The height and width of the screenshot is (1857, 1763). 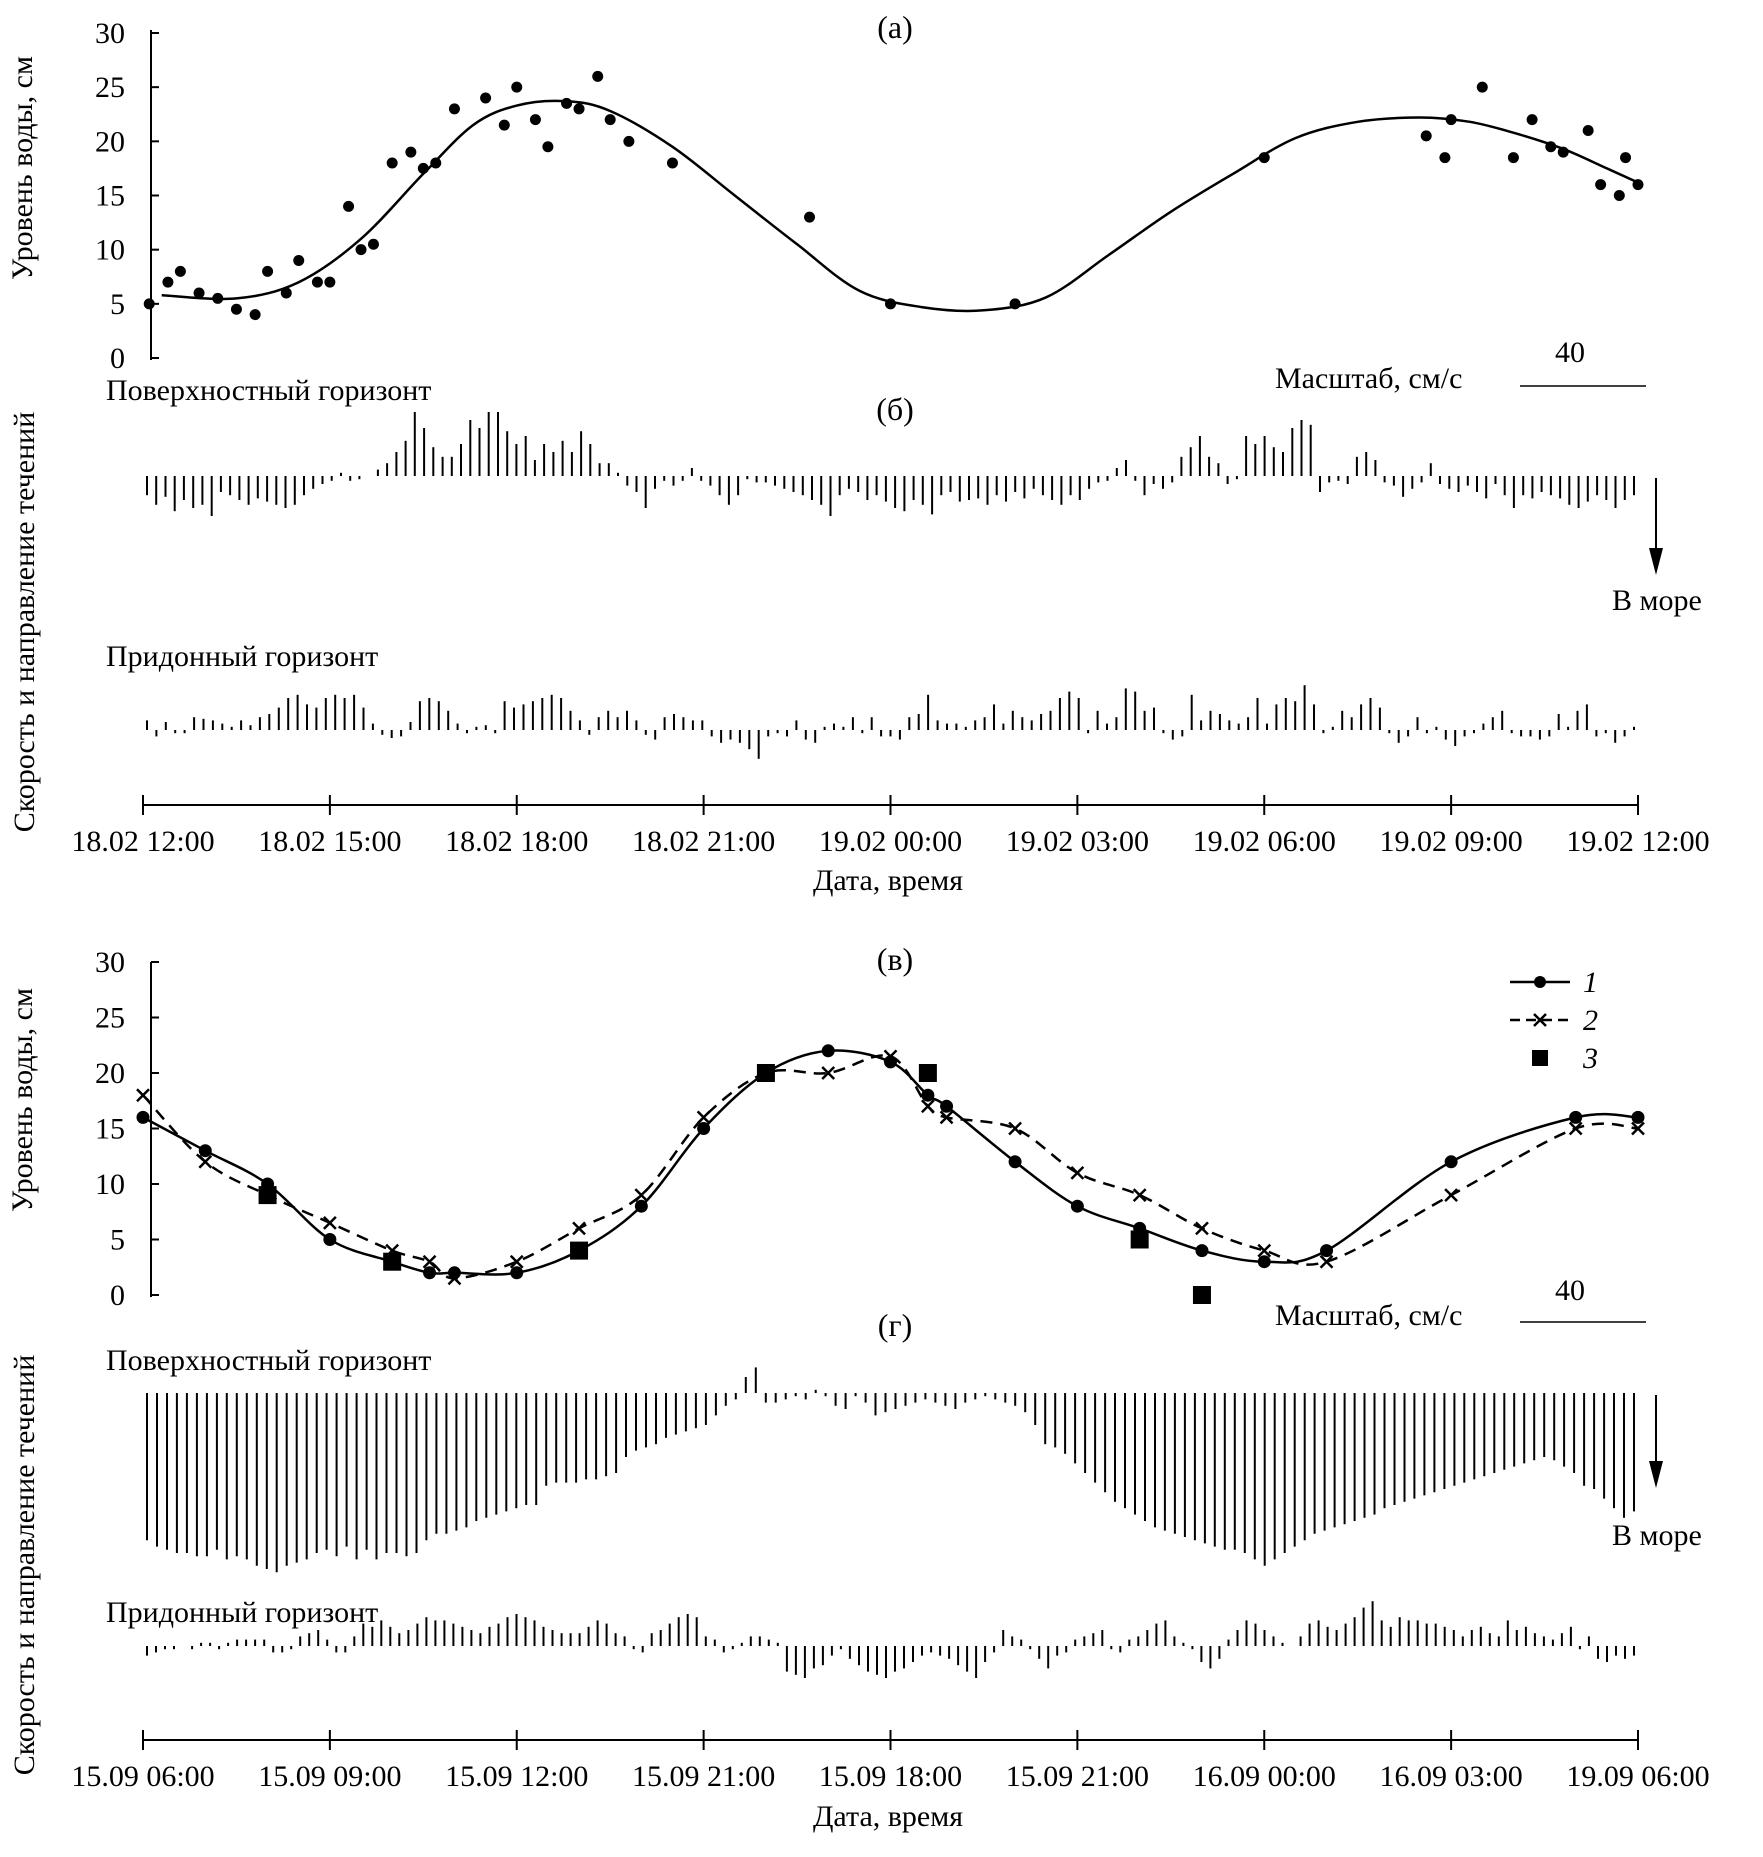 What do you see at coordinates (1450, 1776) in the screenshot?
I see `x-tick-label: 16.09 03:00` at bounding box center [1450, 1776].